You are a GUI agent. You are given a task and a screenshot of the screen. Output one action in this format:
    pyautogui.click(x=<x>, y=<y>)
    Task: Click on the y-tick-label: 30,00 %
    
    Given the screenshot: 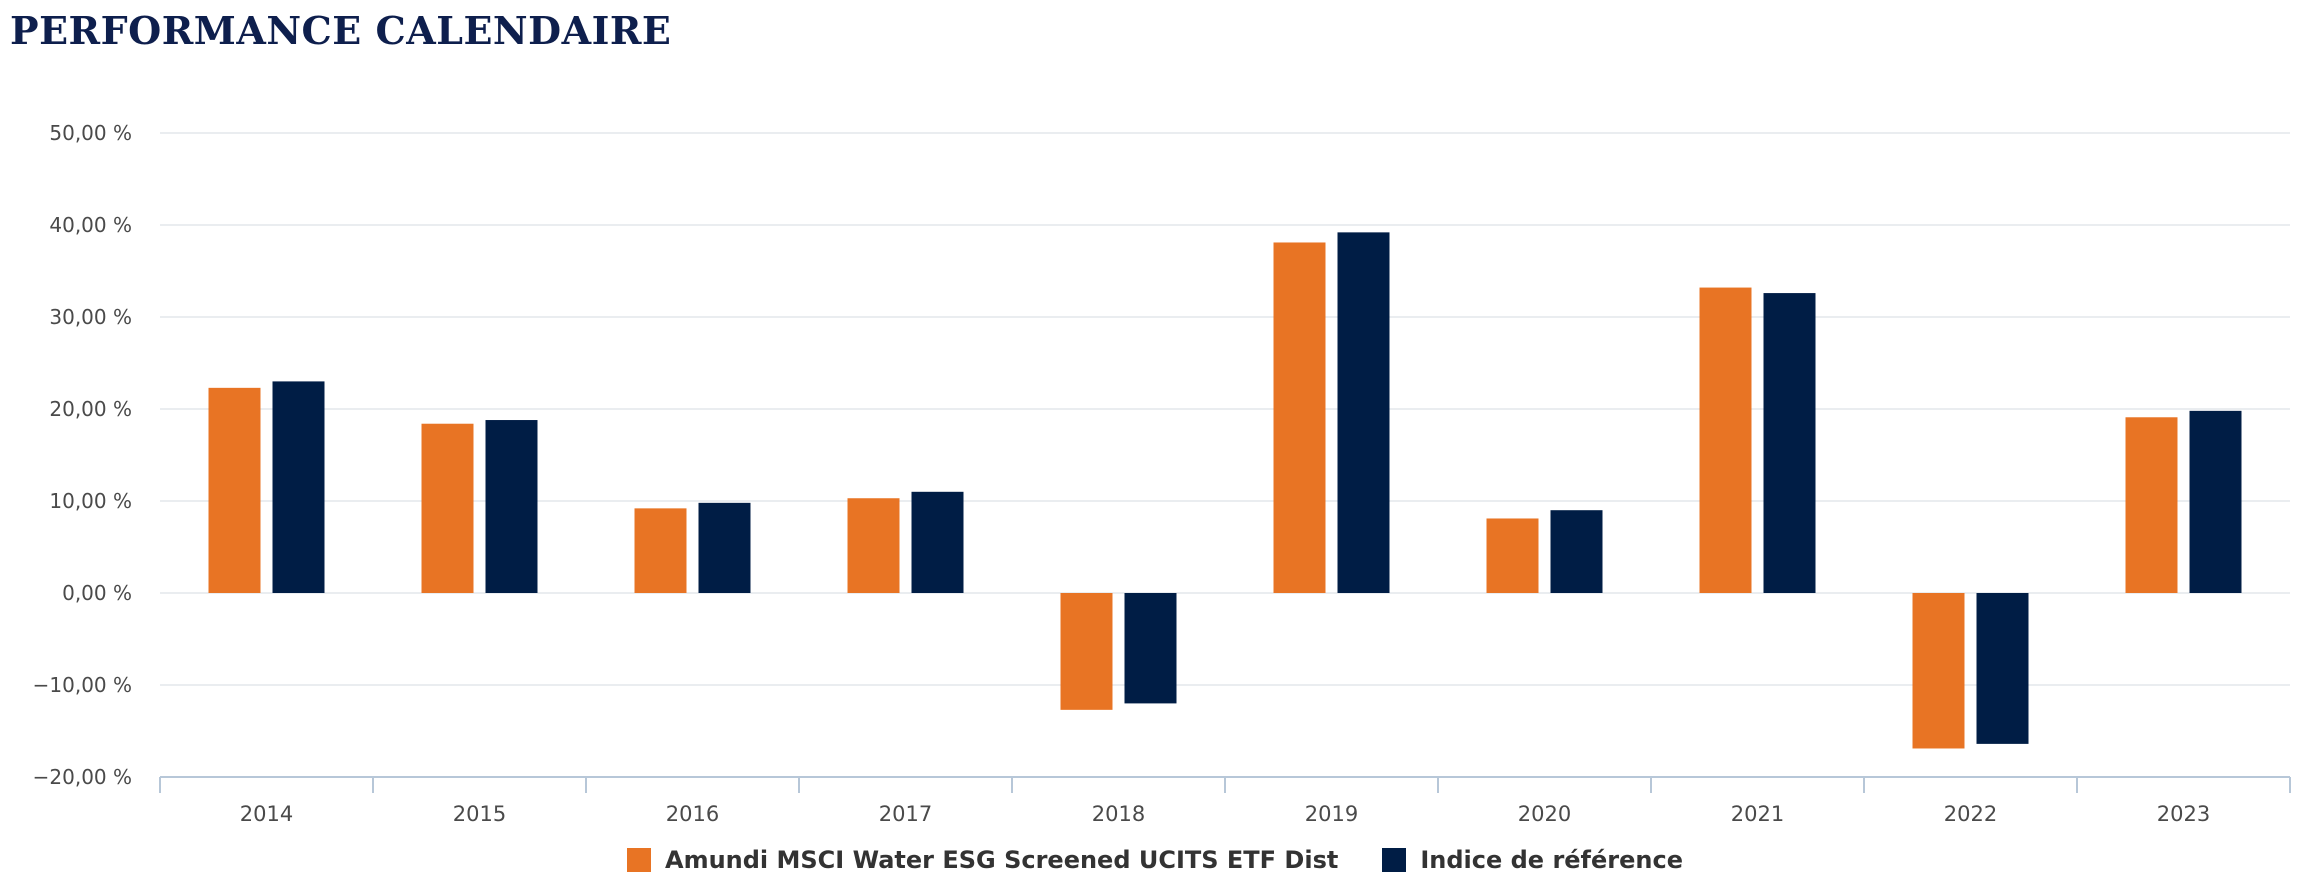 What is the action you would take?
    pyautogui.click(x=90, y=317)
    